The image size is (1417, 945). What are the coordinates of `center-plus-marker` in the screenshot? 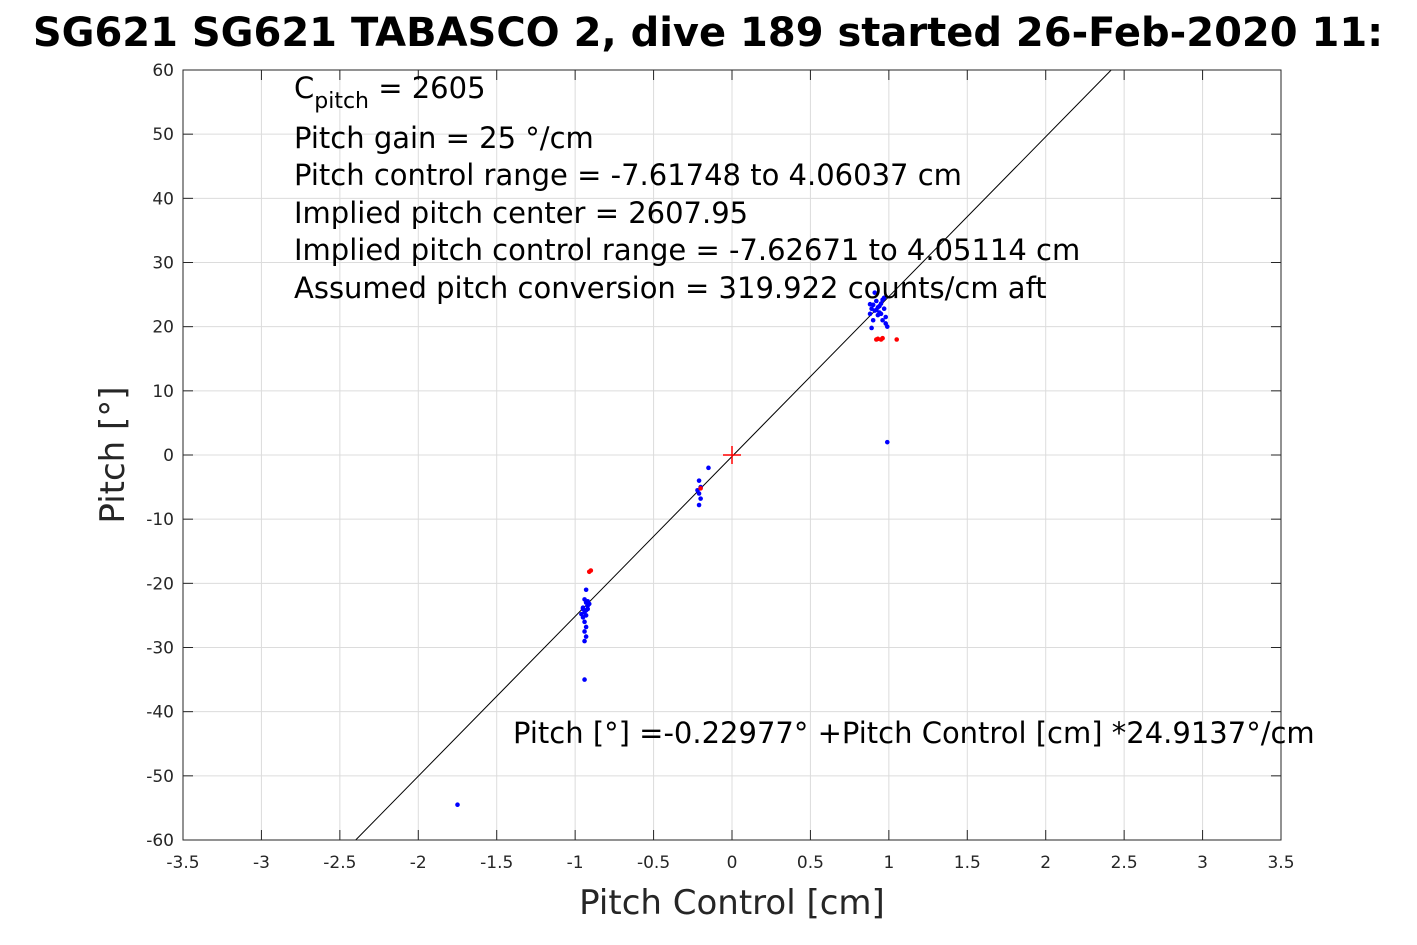 It's located at (732, 455).